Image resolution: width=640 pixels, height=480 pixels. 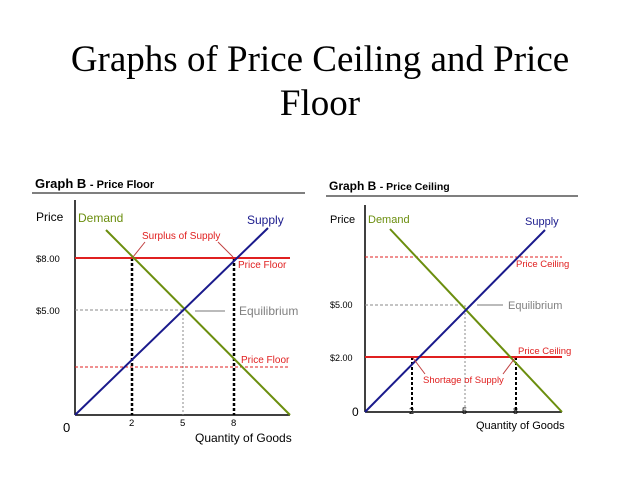 What do you see at coordinates (48, 259) in the screenshot?
I see `price-tick: $8.00` at bounding box center [48, 259].